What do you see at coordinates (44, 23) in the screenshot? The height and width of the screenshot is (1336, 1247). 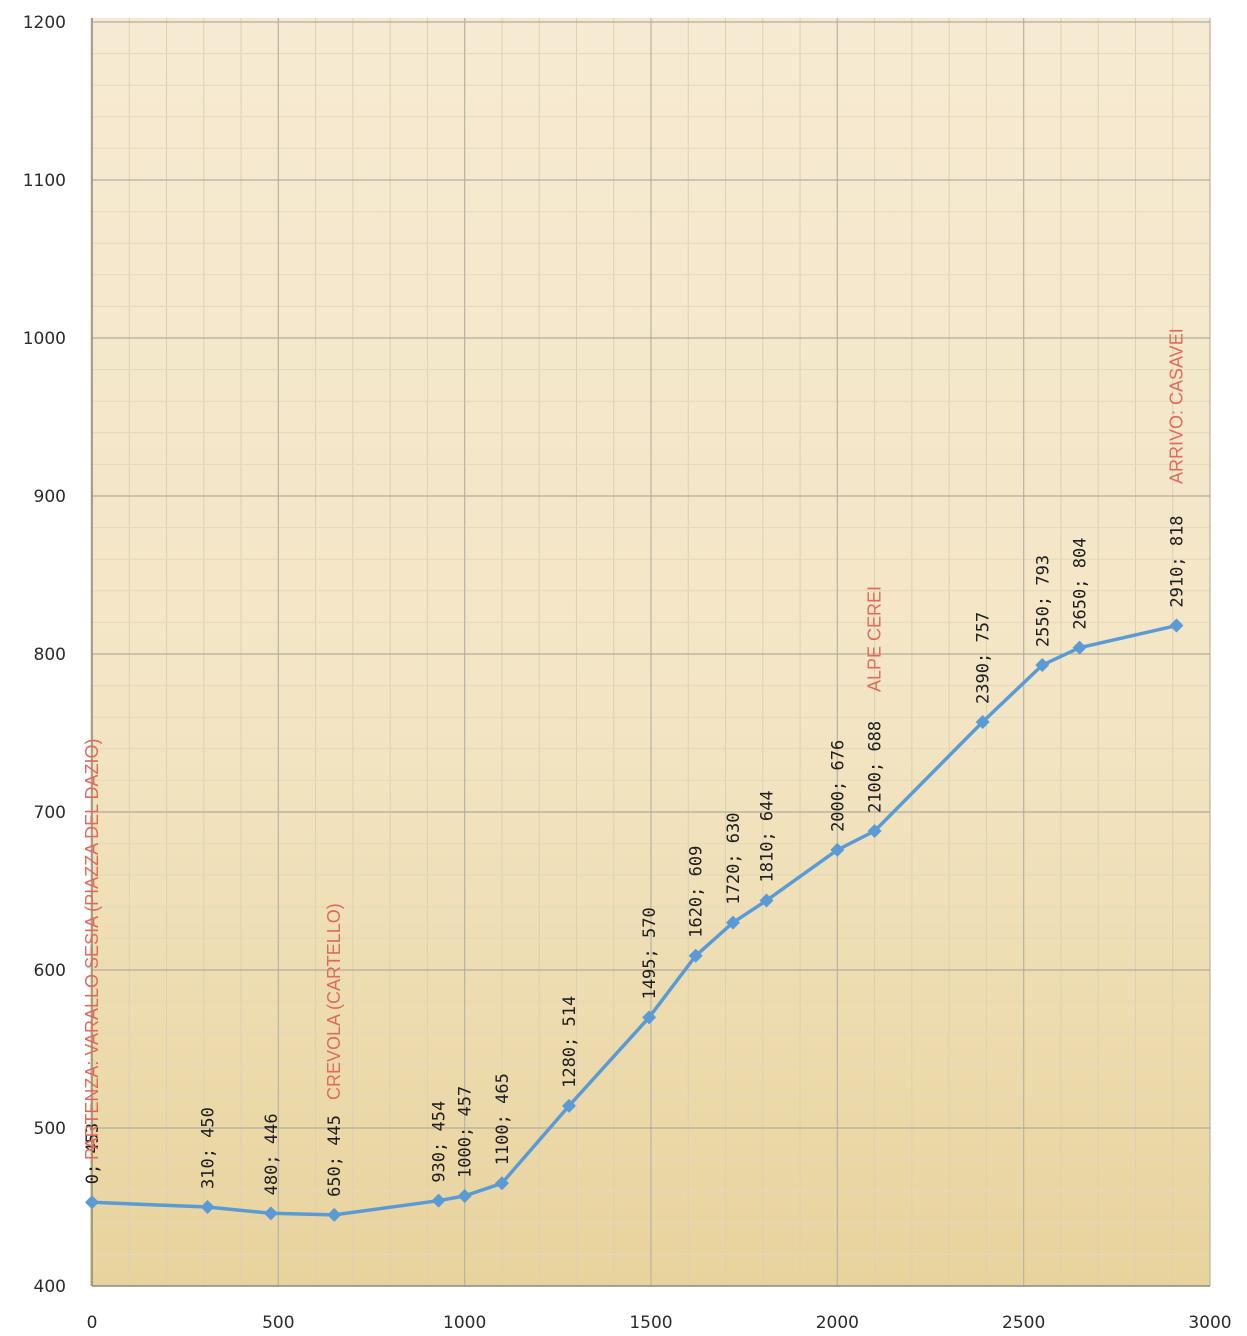 I see `y-tick-label: 1200` at bounding box center [44, 23].